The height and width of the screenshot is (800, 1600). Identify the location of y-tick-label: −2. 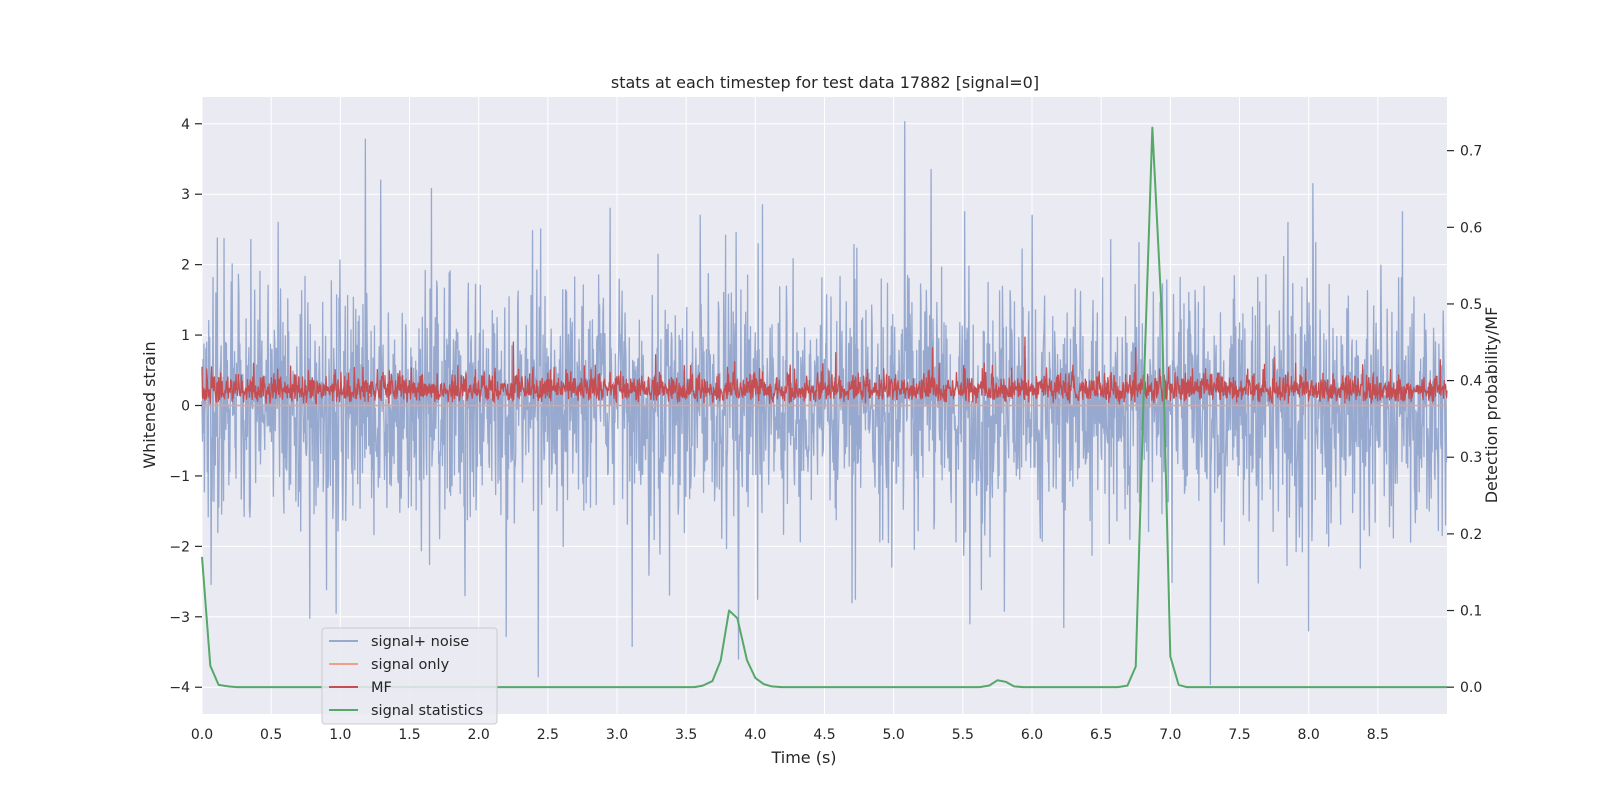
(179, 547).